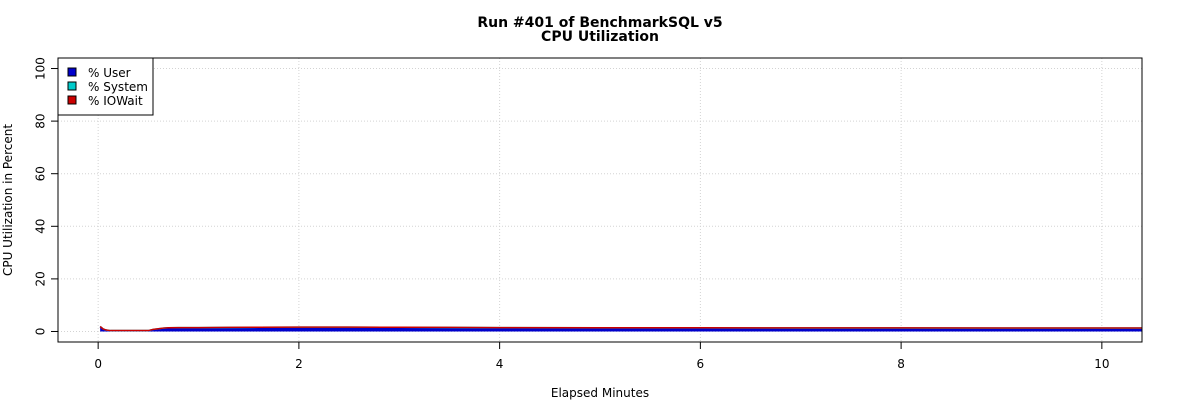 The image size is (1200, 400). I want to click on legend: % User % System % IOWait, so click(105, 86).